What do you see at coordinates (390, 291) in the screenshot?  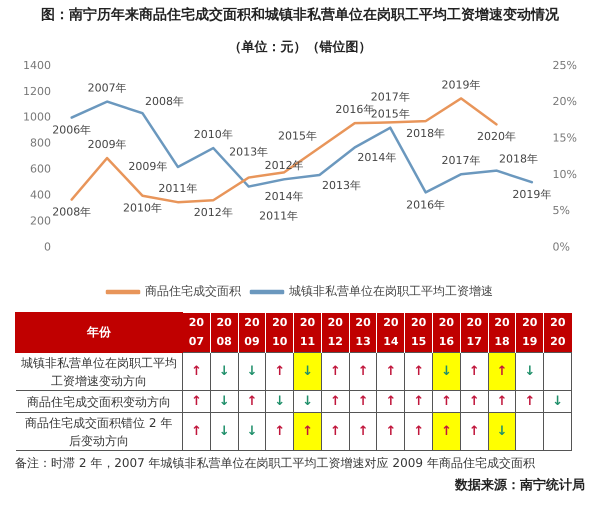 I see `legend-label: 城镇非私营单位在岗职工平均工资增速` at bounding box center [390, 291].